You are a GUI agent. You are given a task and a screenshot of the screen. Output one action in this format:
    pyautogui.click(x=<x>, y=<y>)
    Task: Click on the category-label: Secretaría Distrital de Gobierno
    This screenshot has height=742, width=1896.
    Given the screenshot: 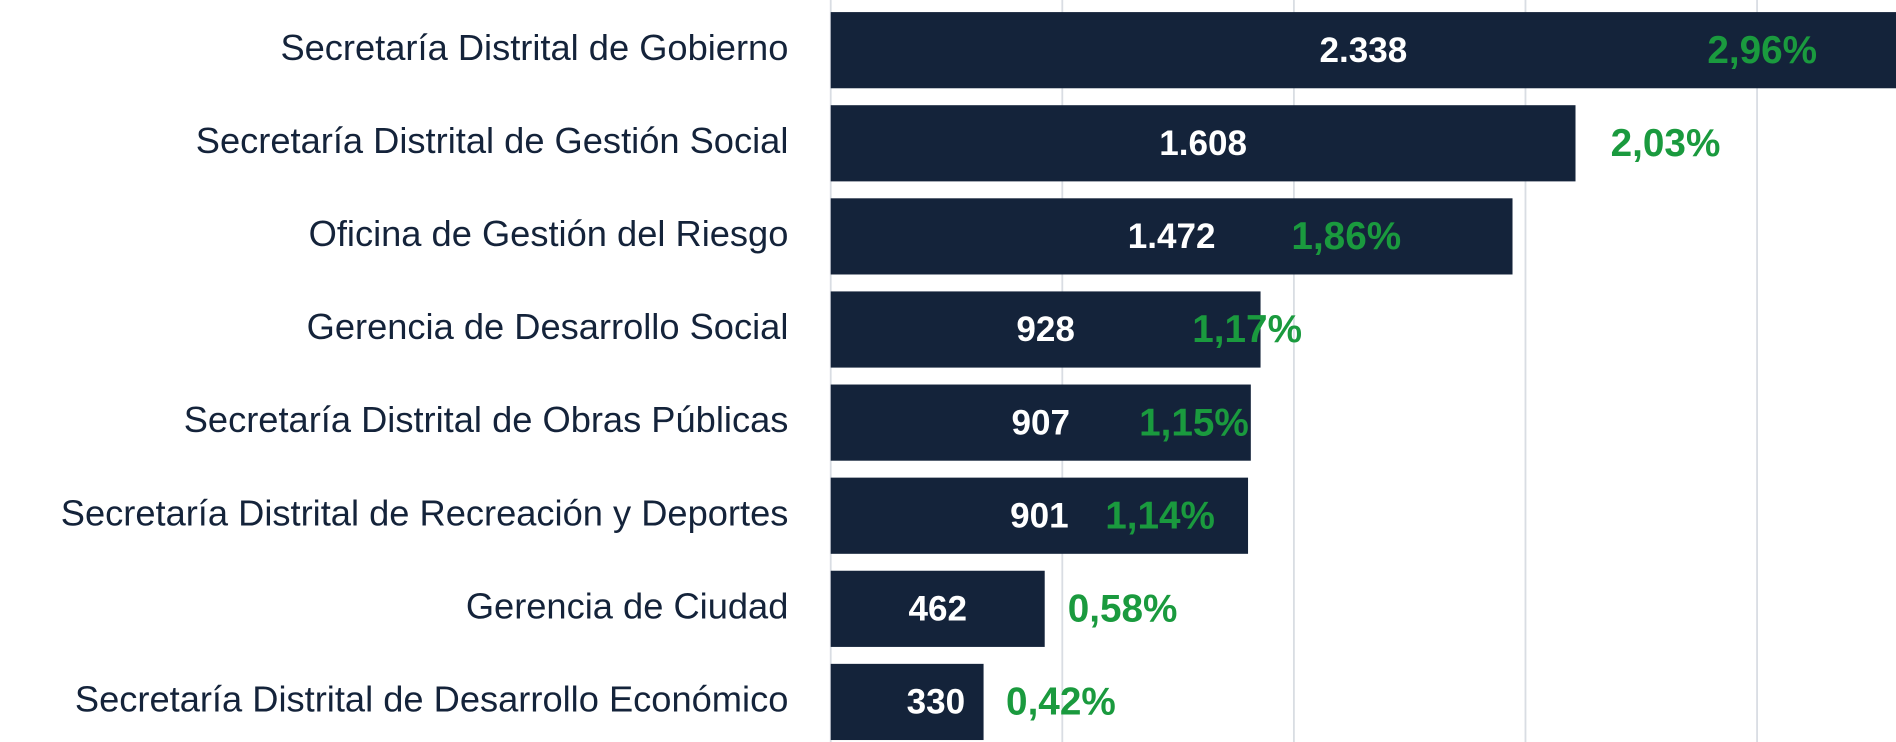 What is the action you would take?
    pyautogui.click(x=534, y=47)
    